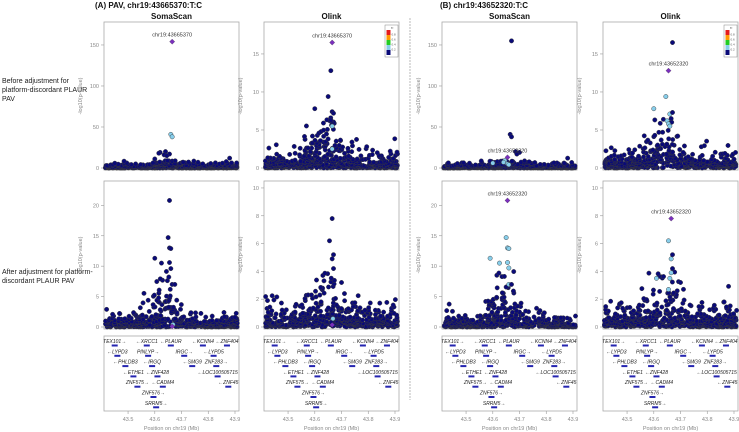  Describe the element at coordinates (257, 169) in the screenshot. I see `y-tick-label: 0` at that location.